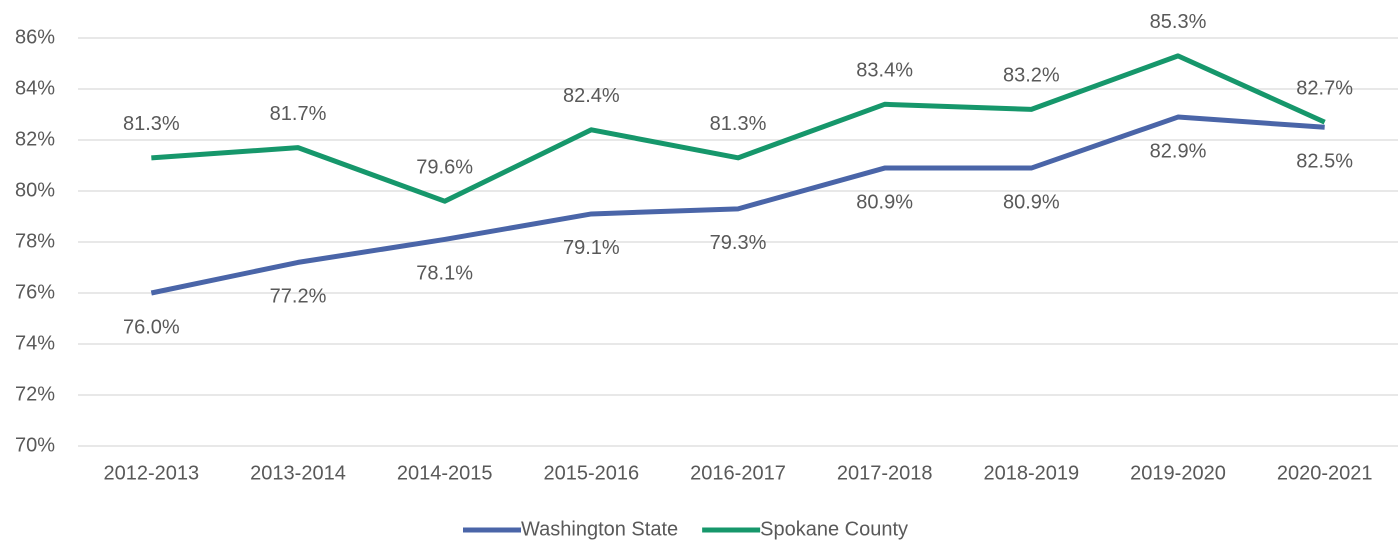 Image resolution: width=1400 pixels, height=543 pixels. I want to click on y-tick-label: 74%, so click(35, 343).